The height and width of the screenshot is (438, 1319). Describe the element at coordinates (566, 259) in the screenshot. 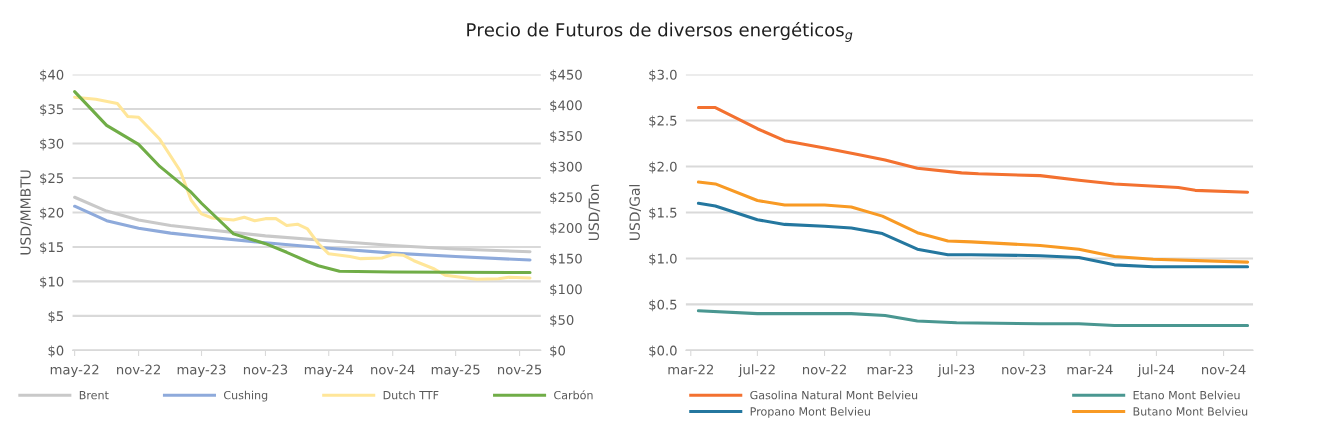

I see `y2-tick-label: $150` at that location.